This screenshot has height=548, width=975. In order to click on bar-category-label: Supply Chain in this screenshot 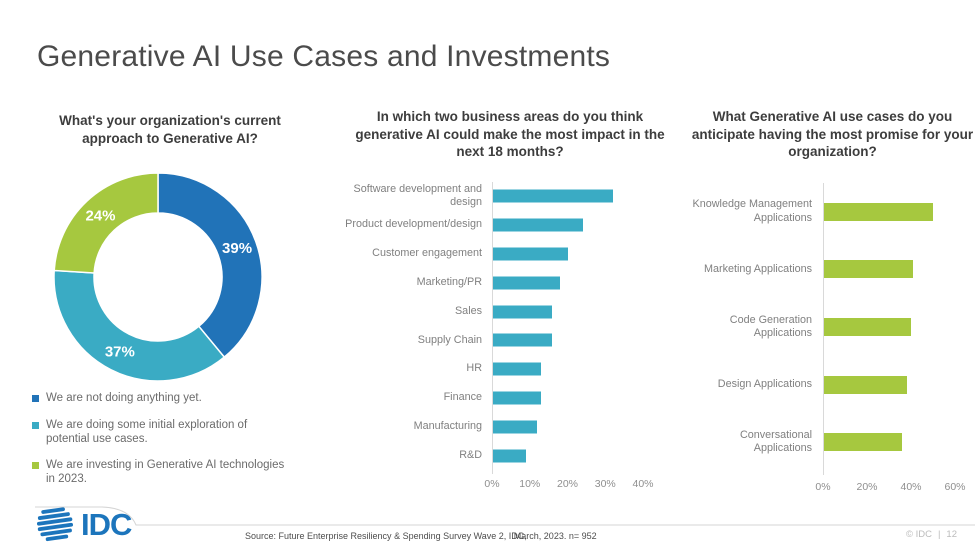, I will do `click(449, 339)`.